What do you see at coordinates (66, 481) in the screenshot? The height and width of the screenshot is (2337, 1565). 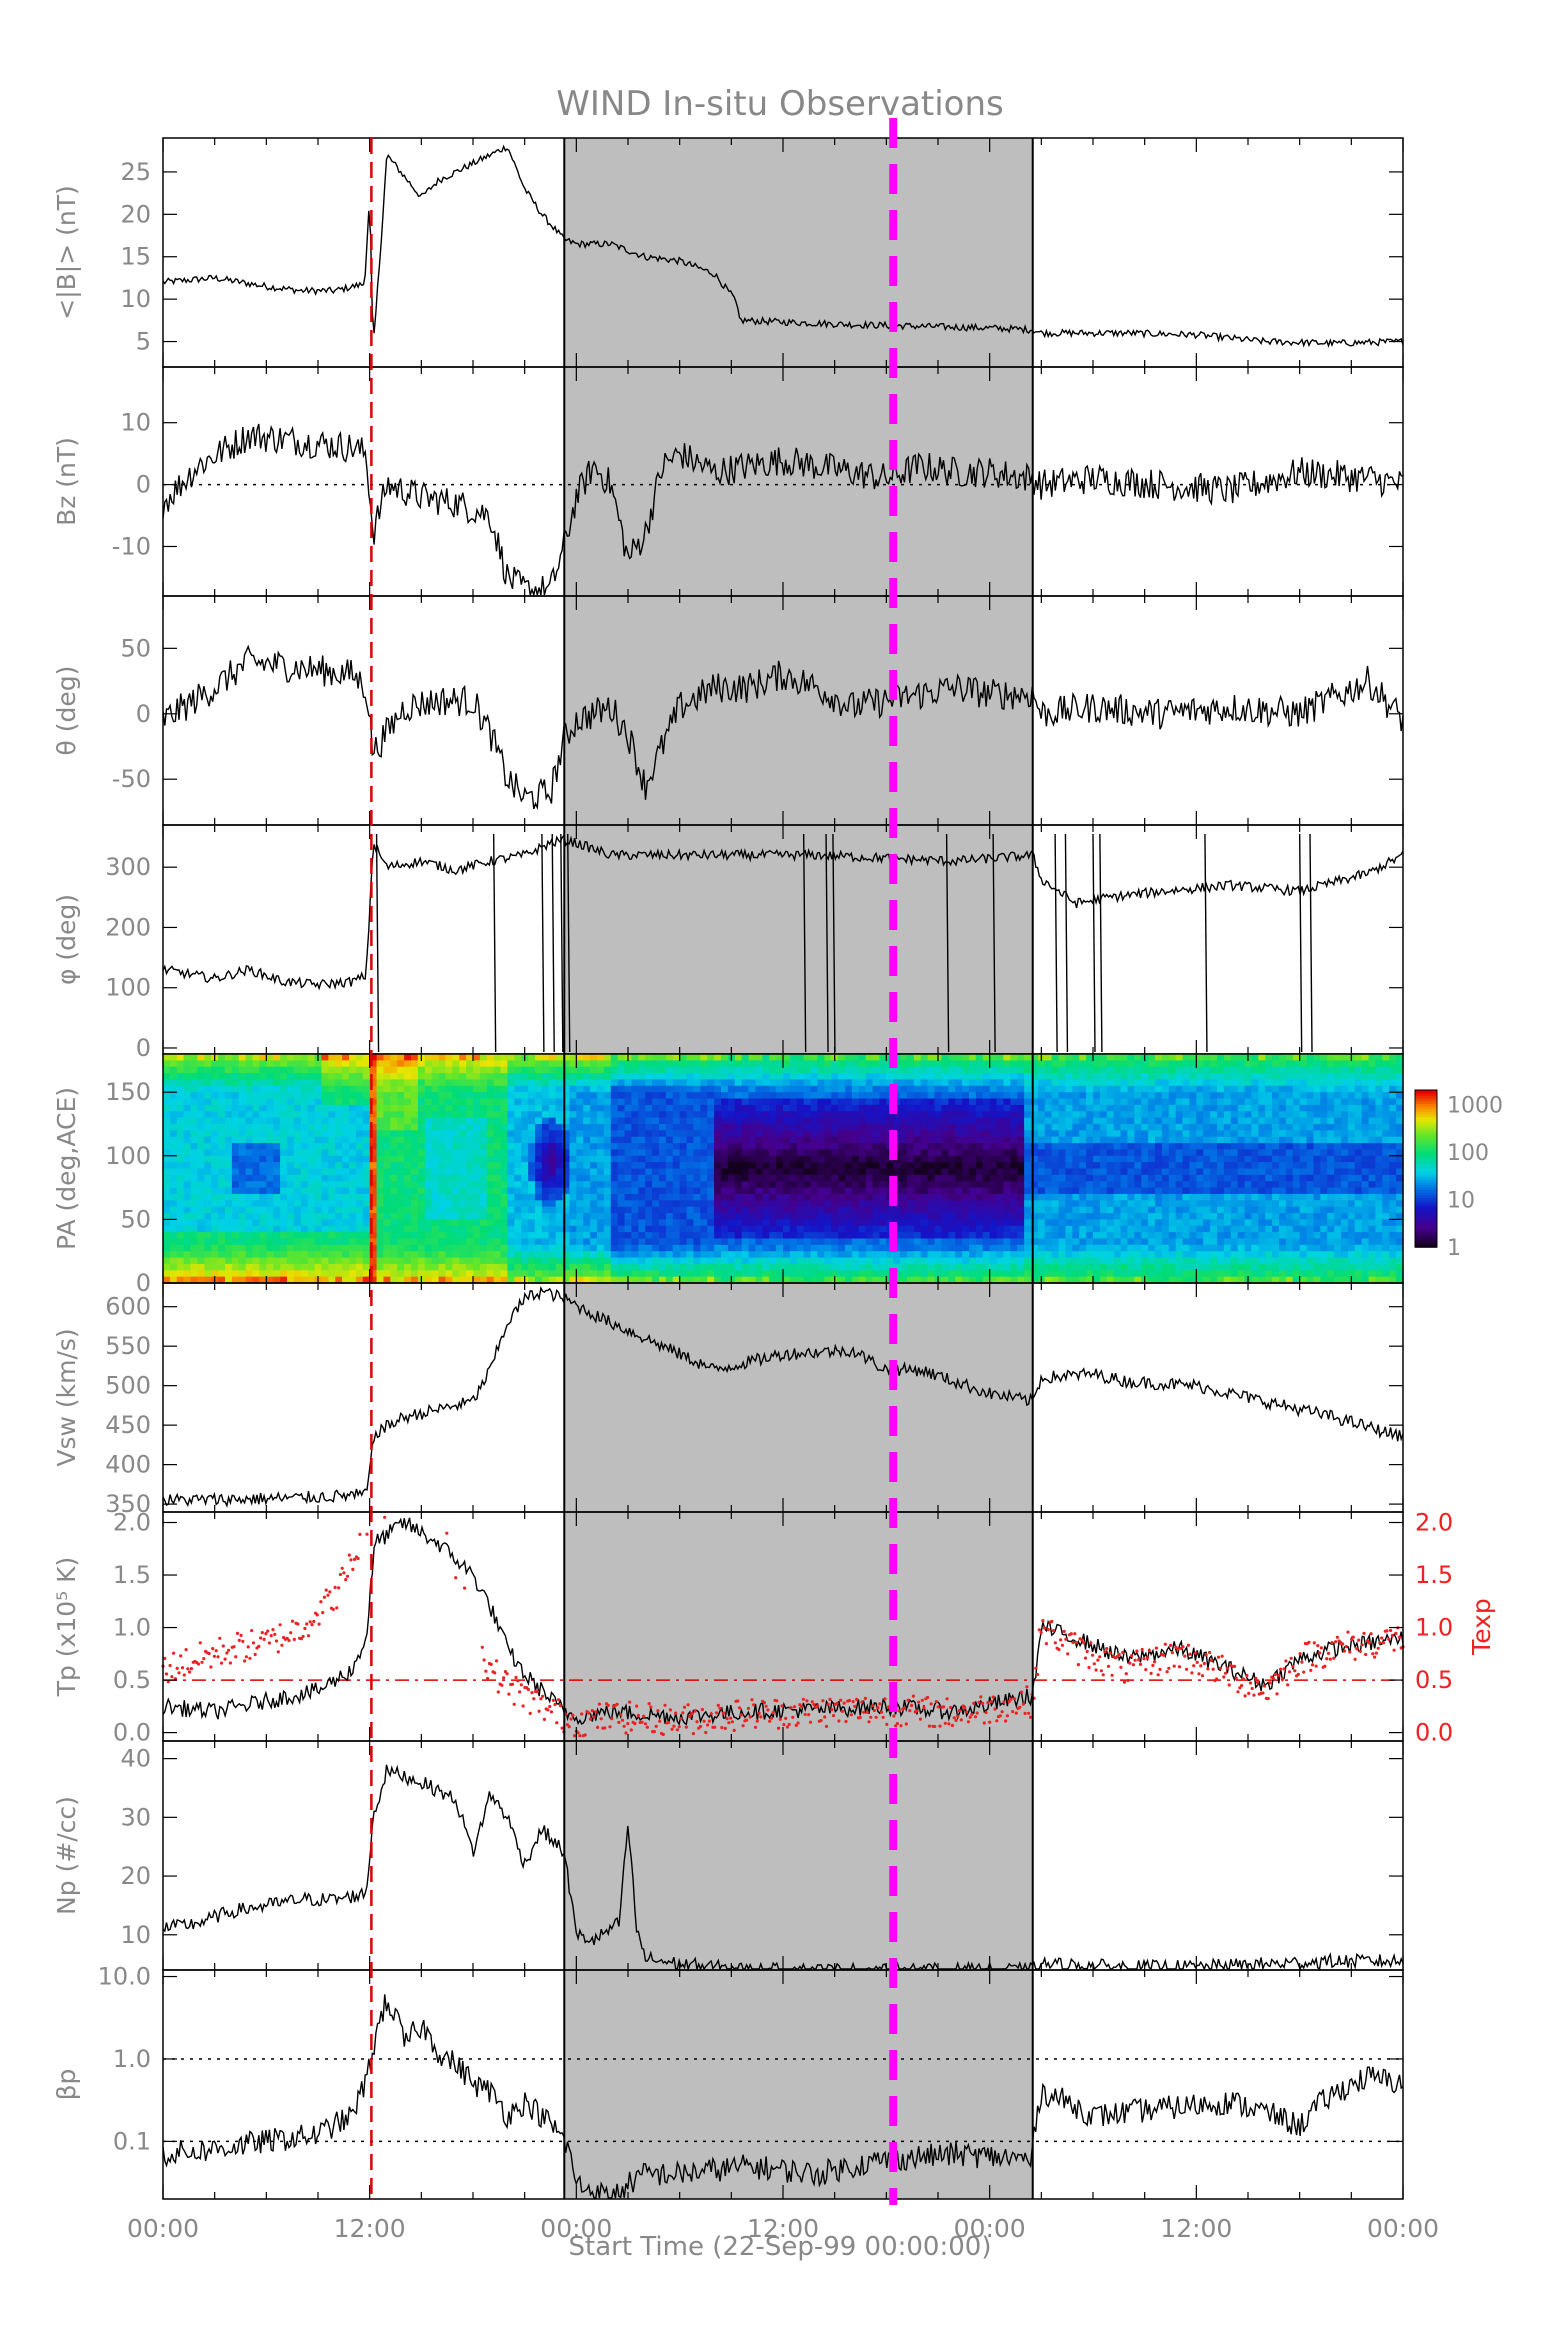 I see `y-axis-label: Bz (nT)` at bounding box center [66, 481].